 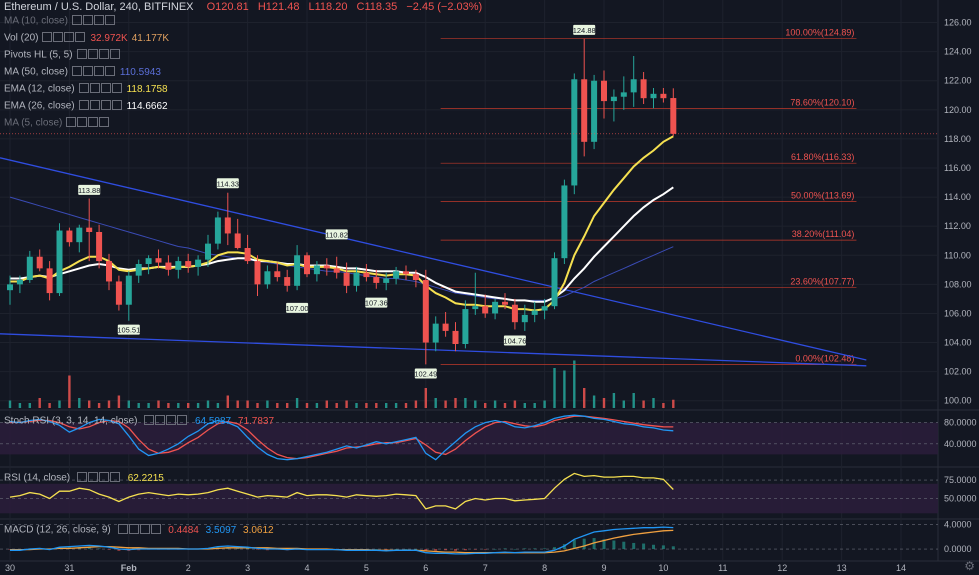 What do you see at coordinates (62, 55) in the screenshot?
I see `legend-row: Pivots HL (5, 5)` at bounding box center [62, 55].